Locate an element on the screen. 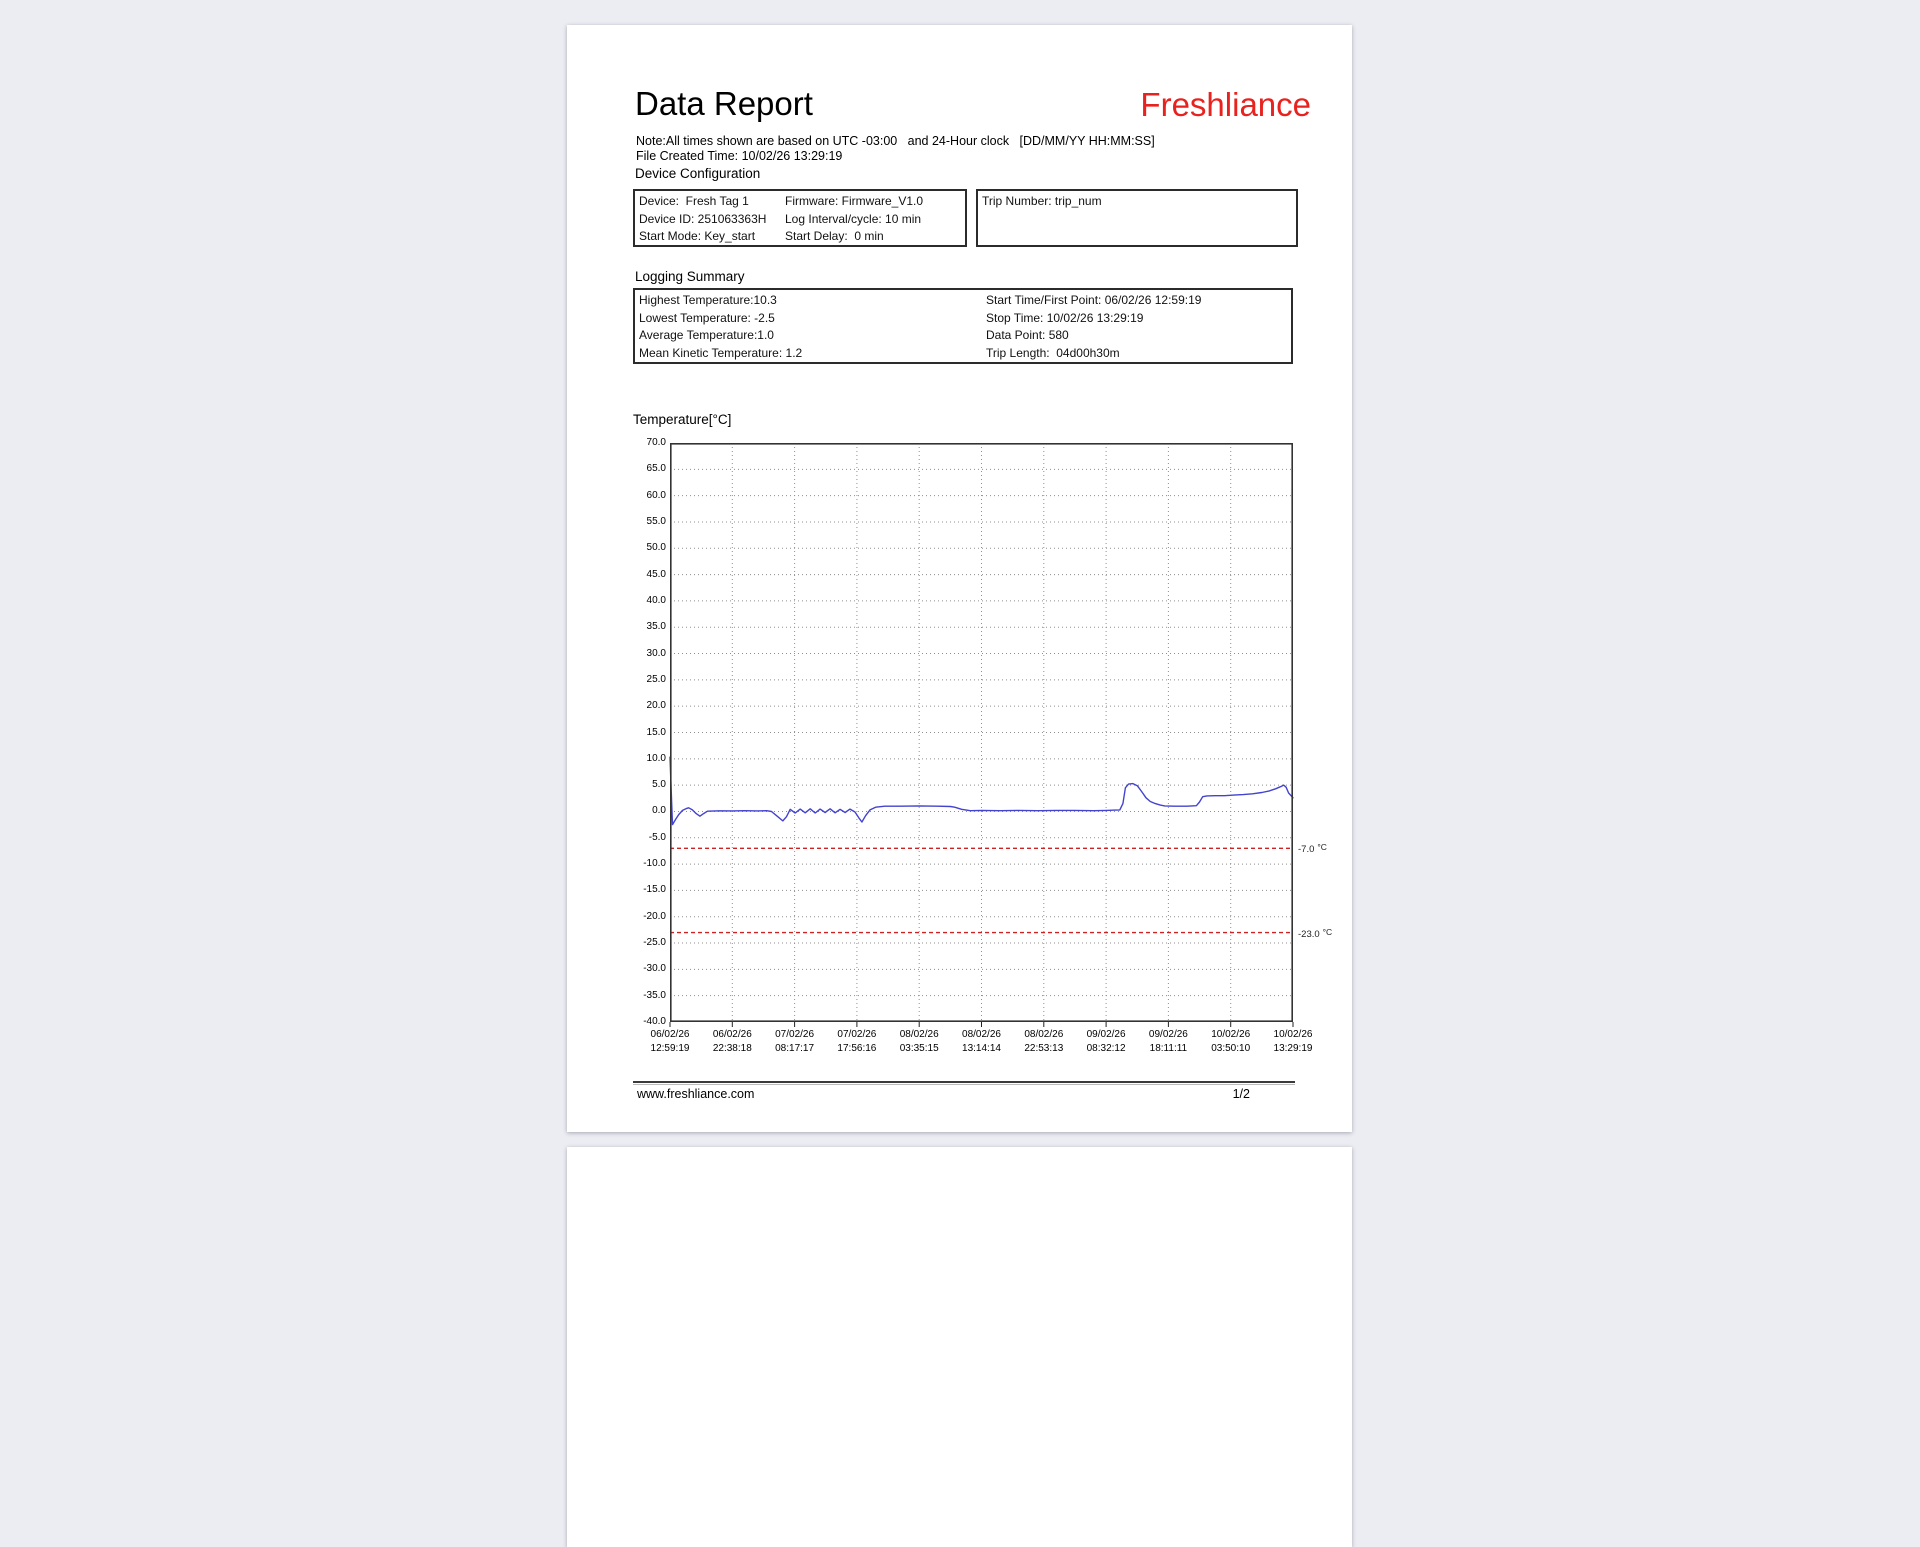 The height and width of the screenshot is (1547, 1920). x-tick-label: 08/02/26 03:35:15 is located at coordinates (919, 1041).